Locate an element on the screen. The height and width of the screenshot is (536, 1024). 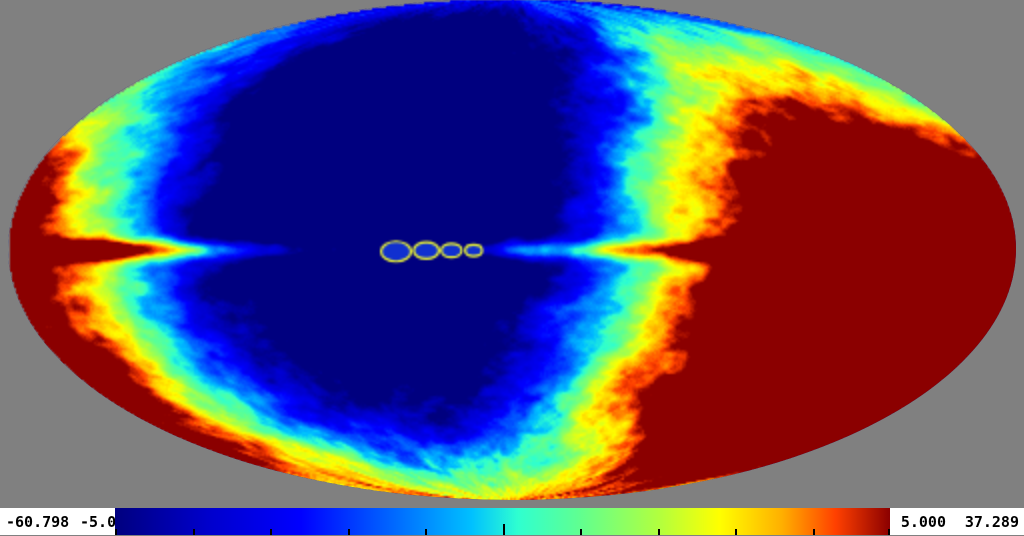
colorbar-max-absolute-label: 37.289 is located at coordinates (991, 522).